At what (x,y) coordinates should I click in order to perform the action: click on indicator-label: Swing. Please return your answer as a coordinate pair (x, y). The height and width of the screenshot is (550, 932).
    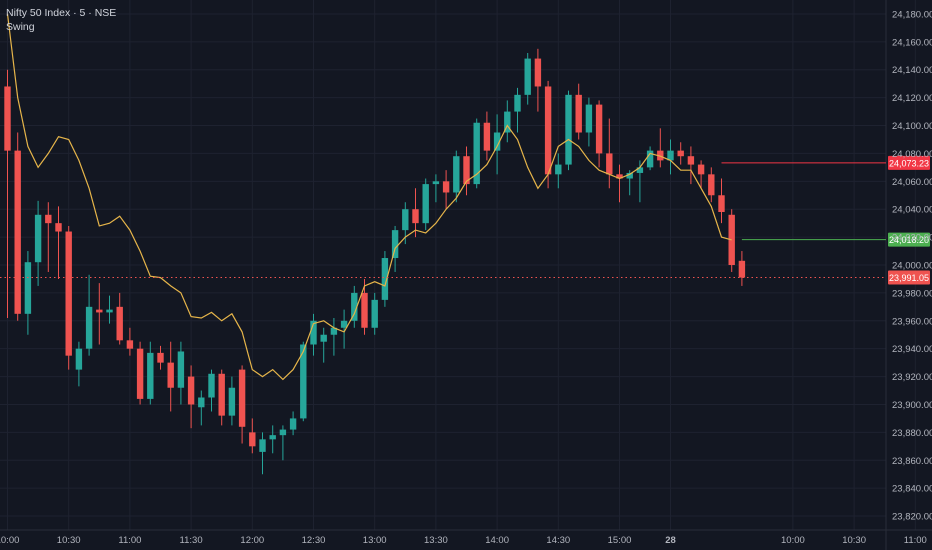
    Looking at the image, I should click on (20, 27).